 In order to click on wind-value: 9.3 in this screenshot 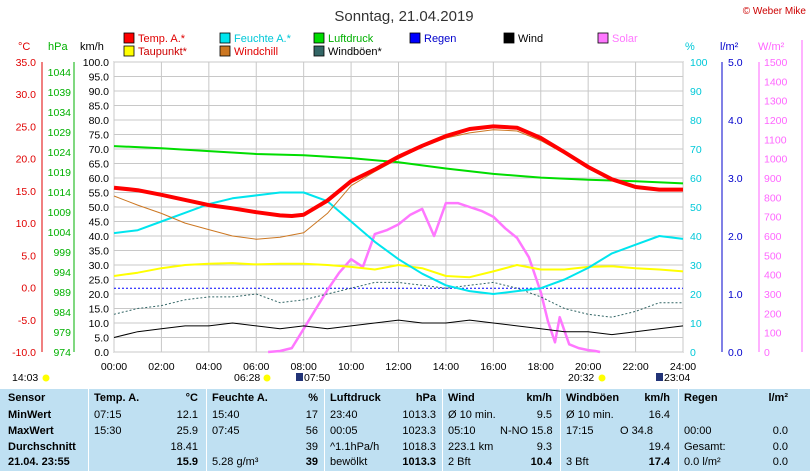, I will do `click(544, 447)`.